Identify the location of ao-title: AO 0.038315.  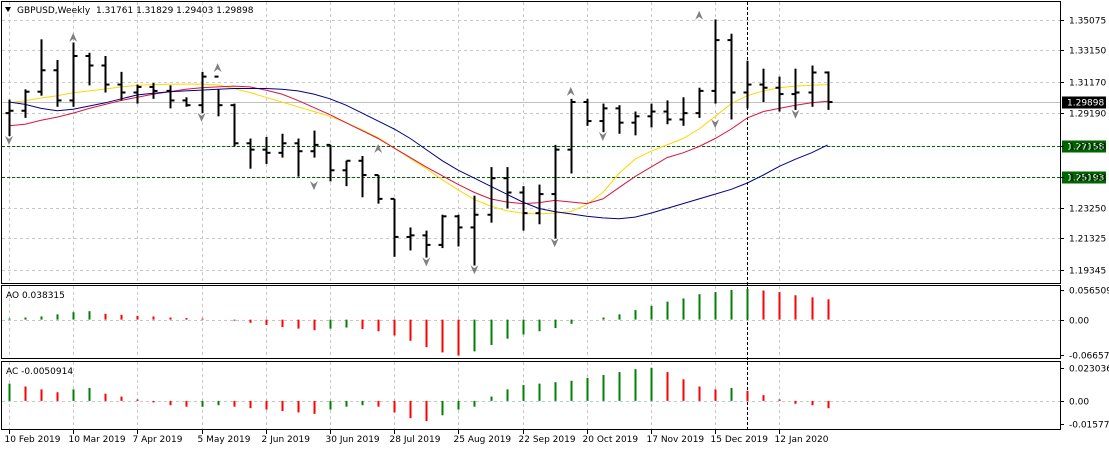
(35, 296).